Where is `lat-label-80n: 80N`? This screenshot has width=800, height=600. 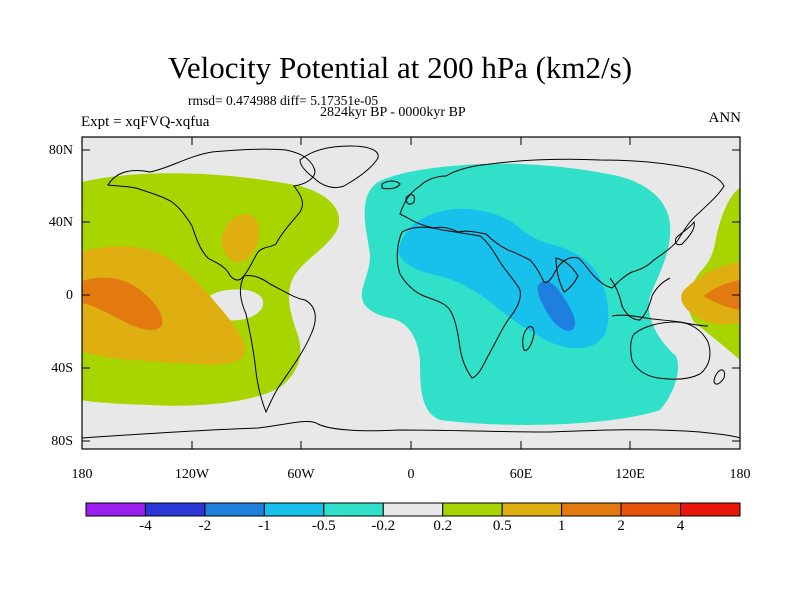 lat-label-80n: 80N is located at coordinates (60, 150).